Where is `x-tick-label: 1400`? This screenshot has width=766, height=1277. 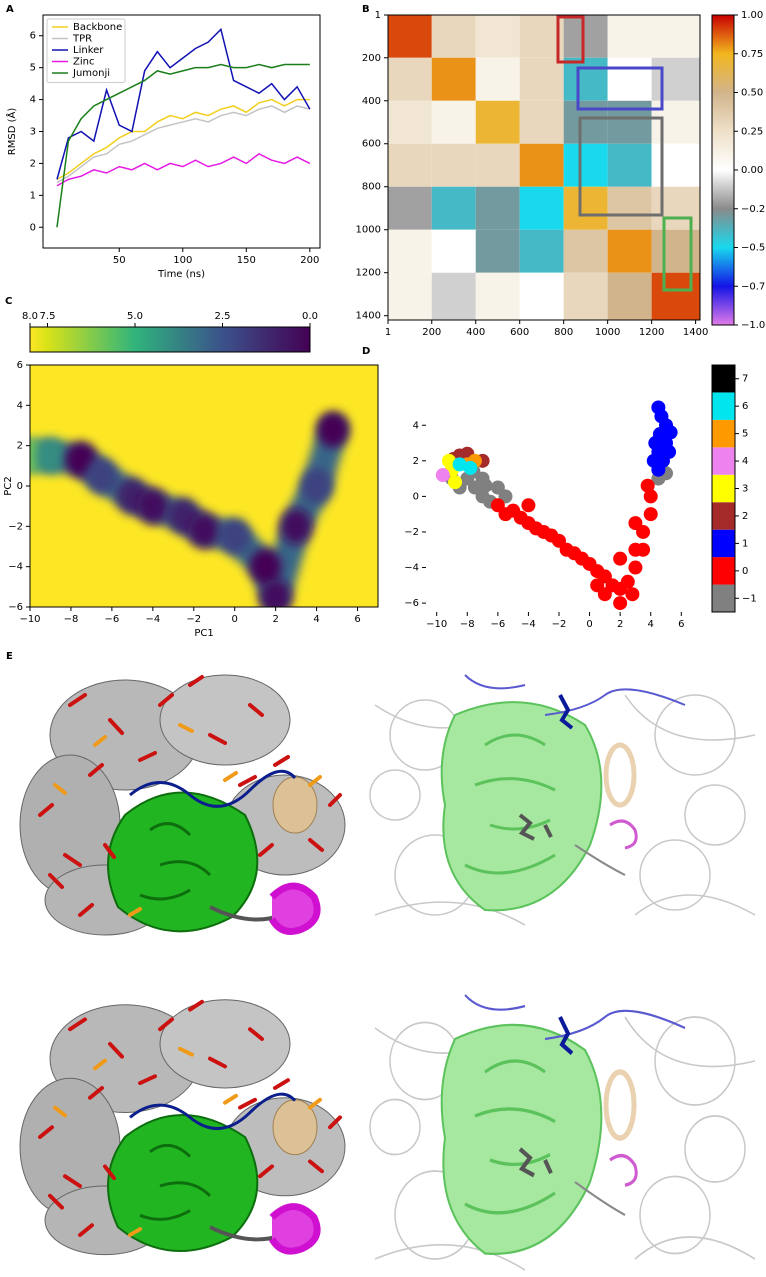 x-tick-label: 1400 is located at coordinates (695, 332).